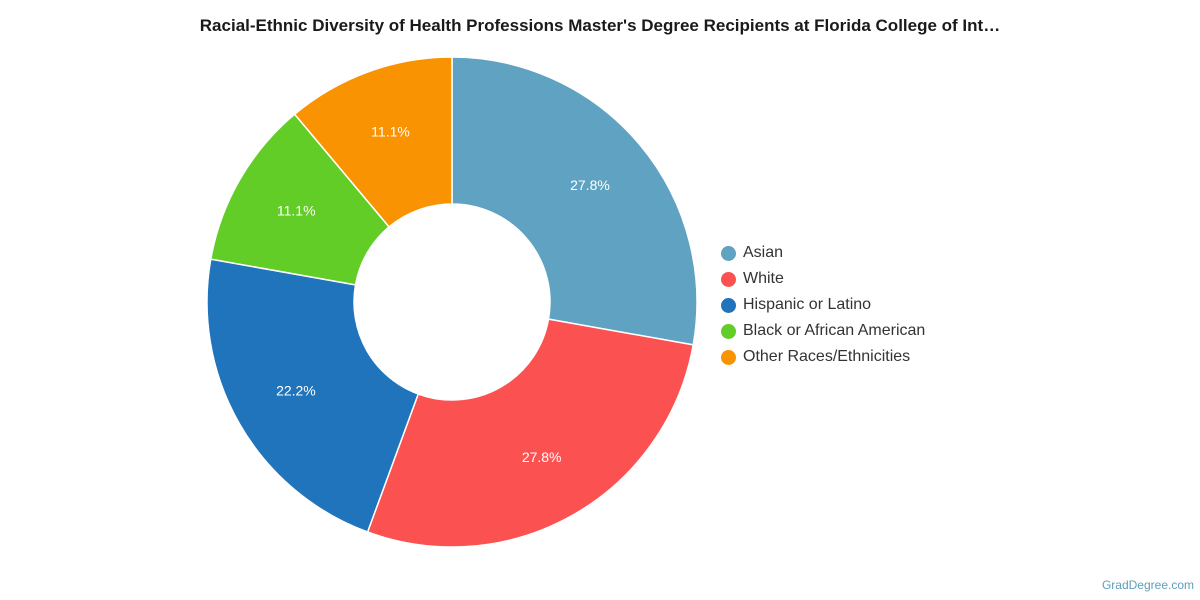 The width and height of the screenshot is (1200, 600). I want to click on legend-item-black-or-african-american: Black or African American, so click(823, 331).